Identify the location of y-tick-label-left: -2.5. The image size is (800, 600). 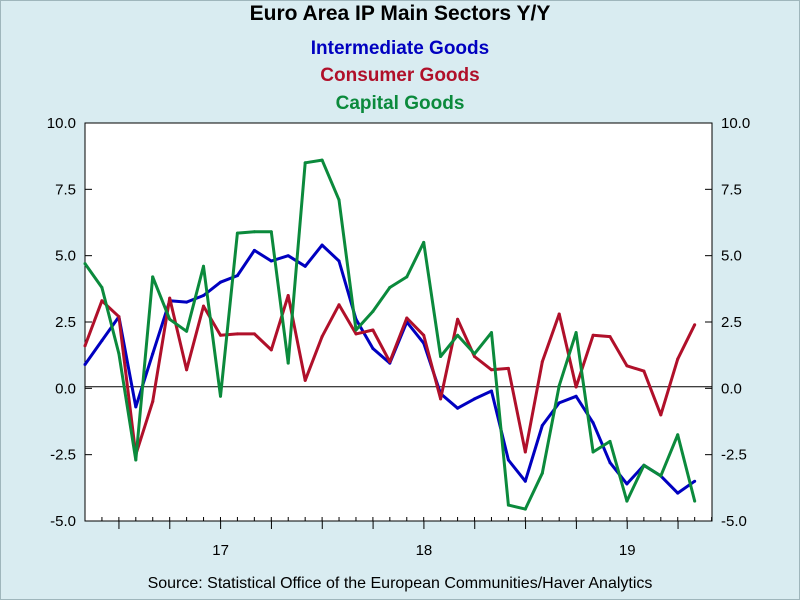
(63, 455).